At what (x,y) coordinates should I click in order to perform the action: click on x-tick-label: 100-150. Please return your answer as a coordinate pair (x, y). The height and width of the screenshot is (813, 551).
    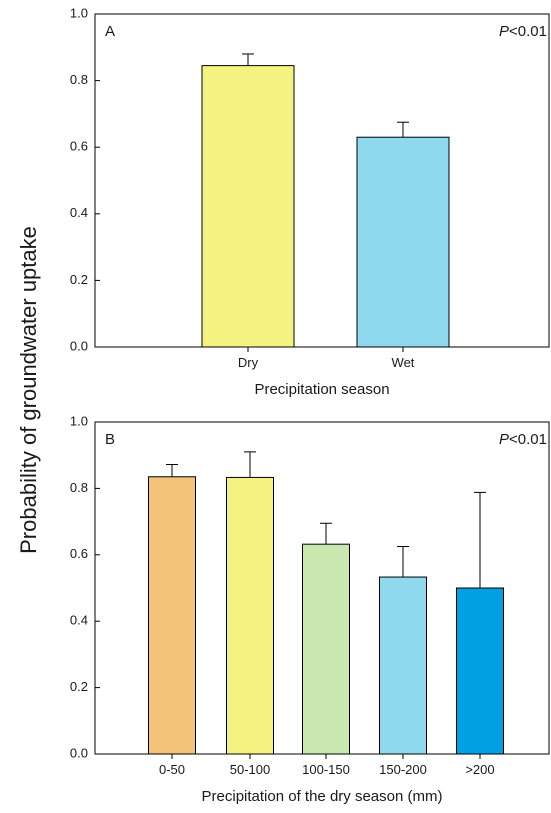
    Looking at the image, I should click on (326, 769).